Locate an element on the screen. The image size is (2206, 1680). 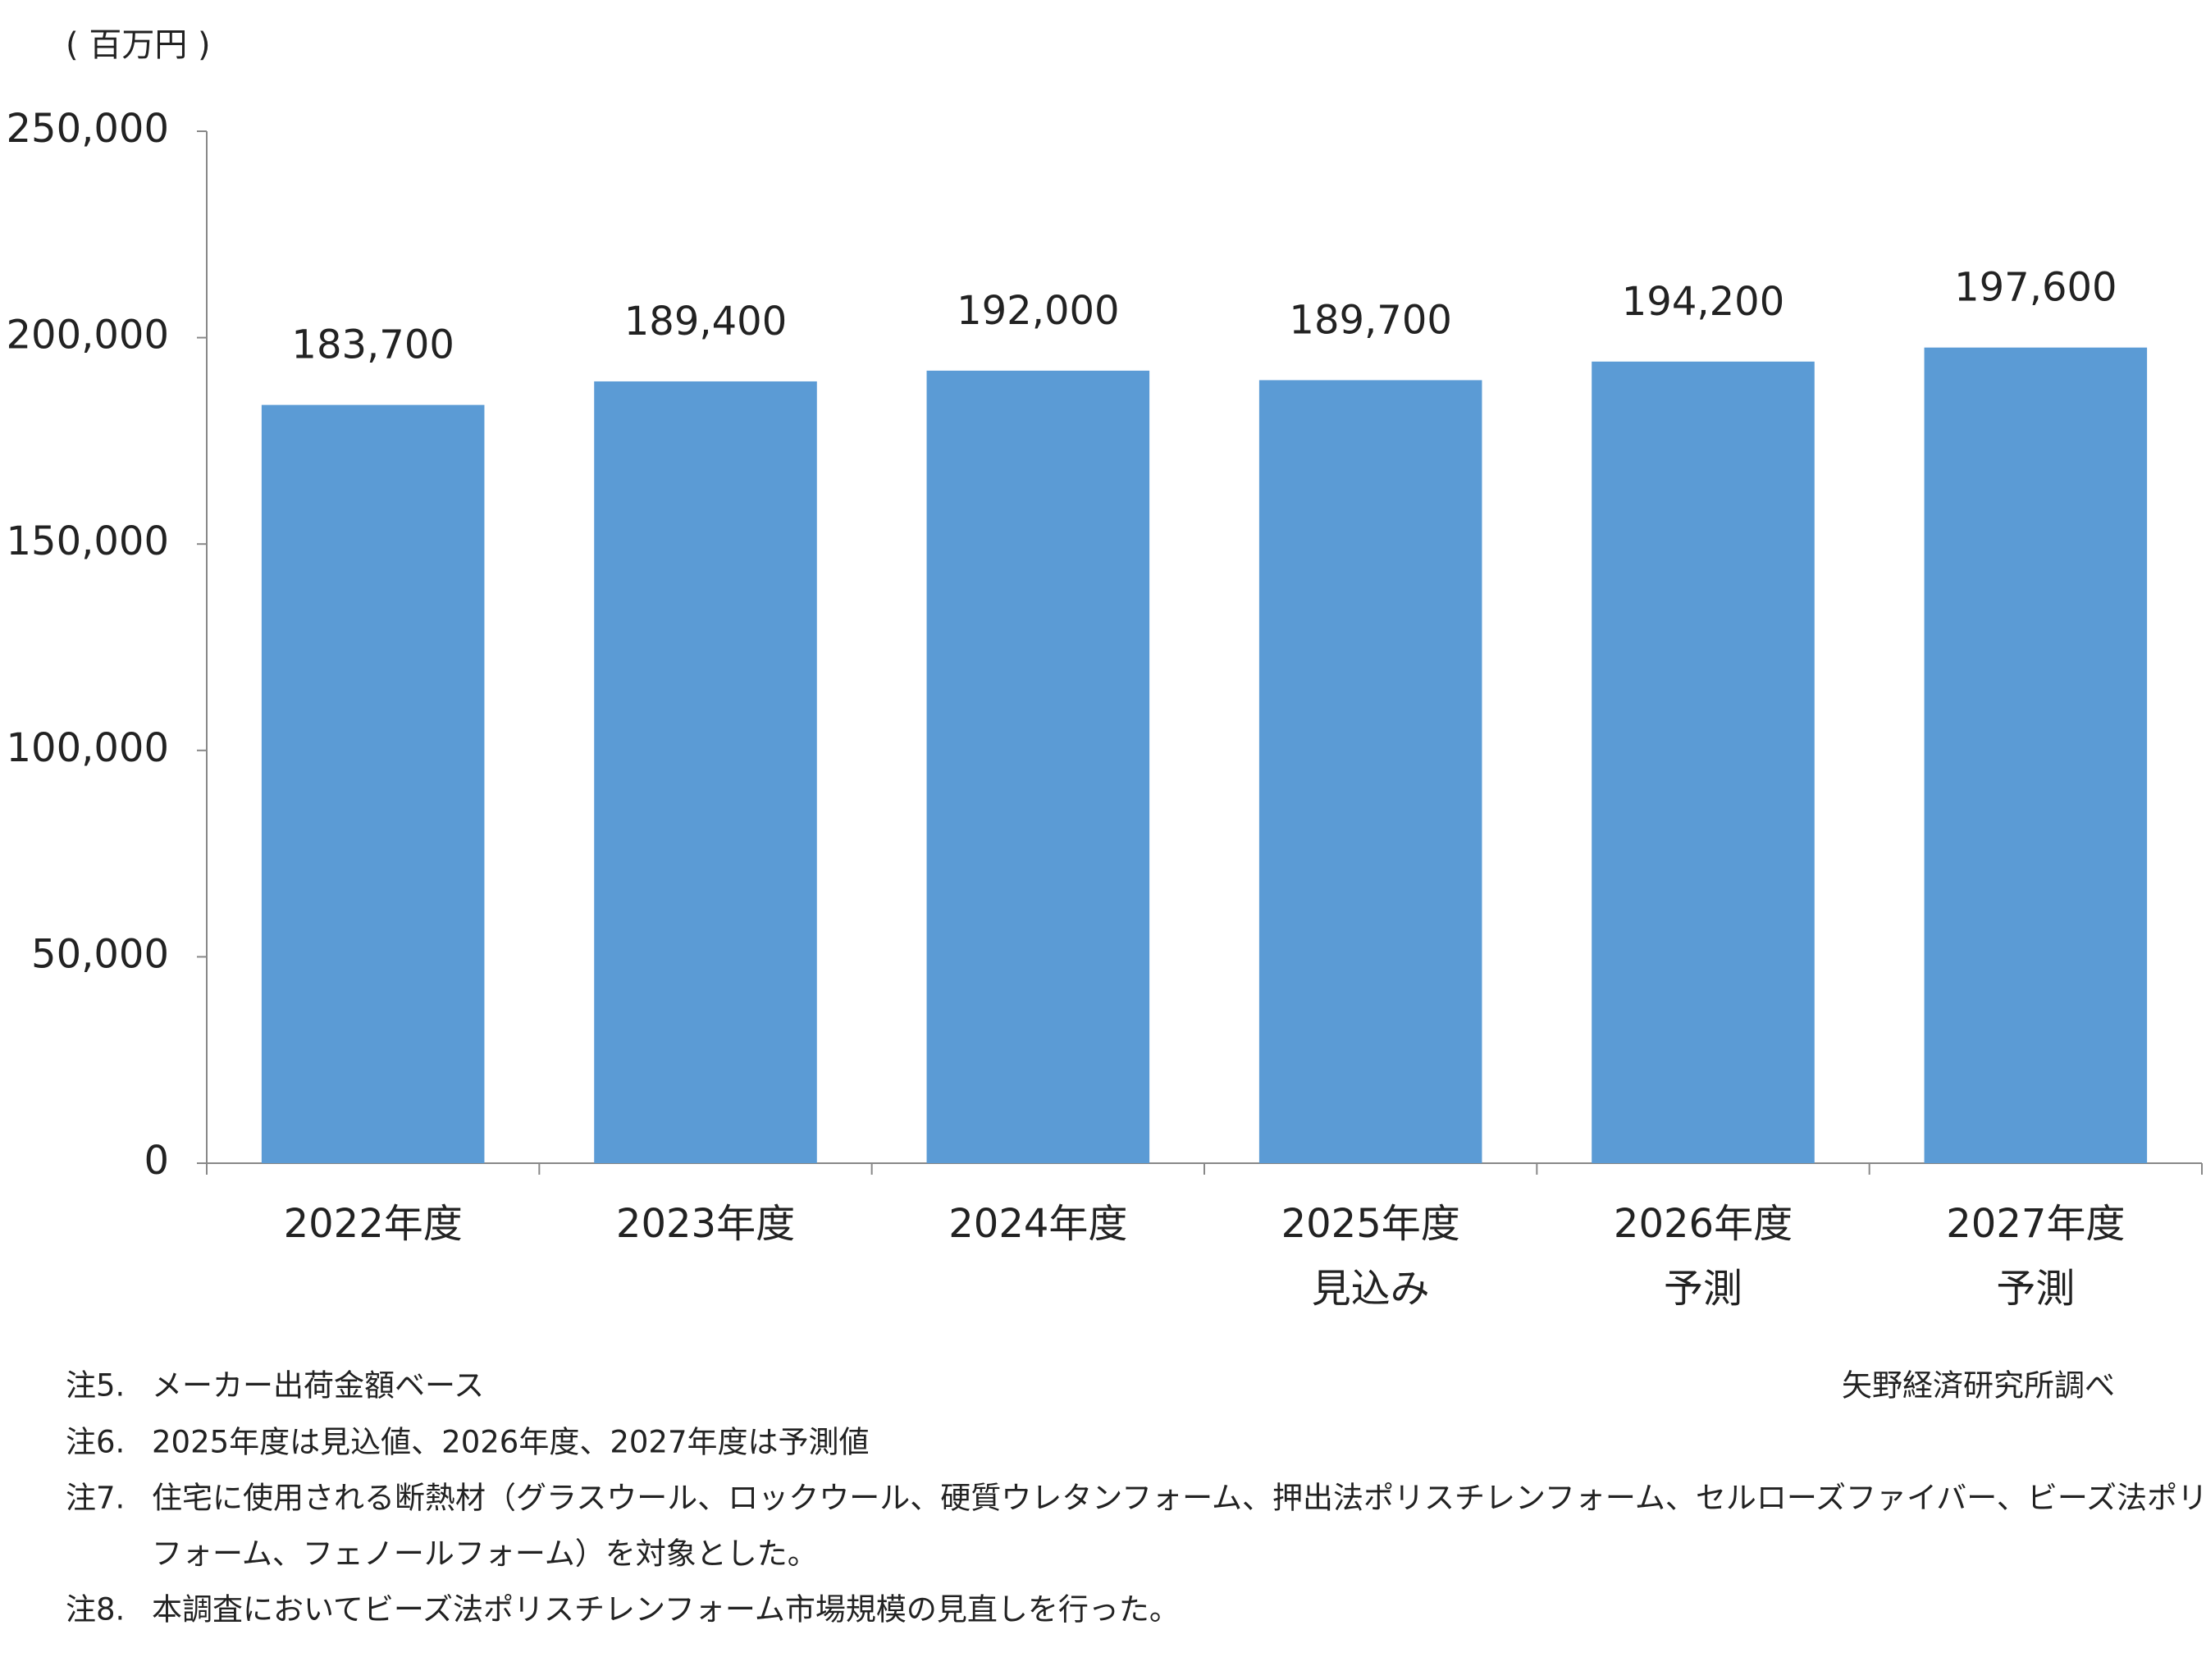
x-tick-label: 2025年度 is located at coordinates (1370, 1224).